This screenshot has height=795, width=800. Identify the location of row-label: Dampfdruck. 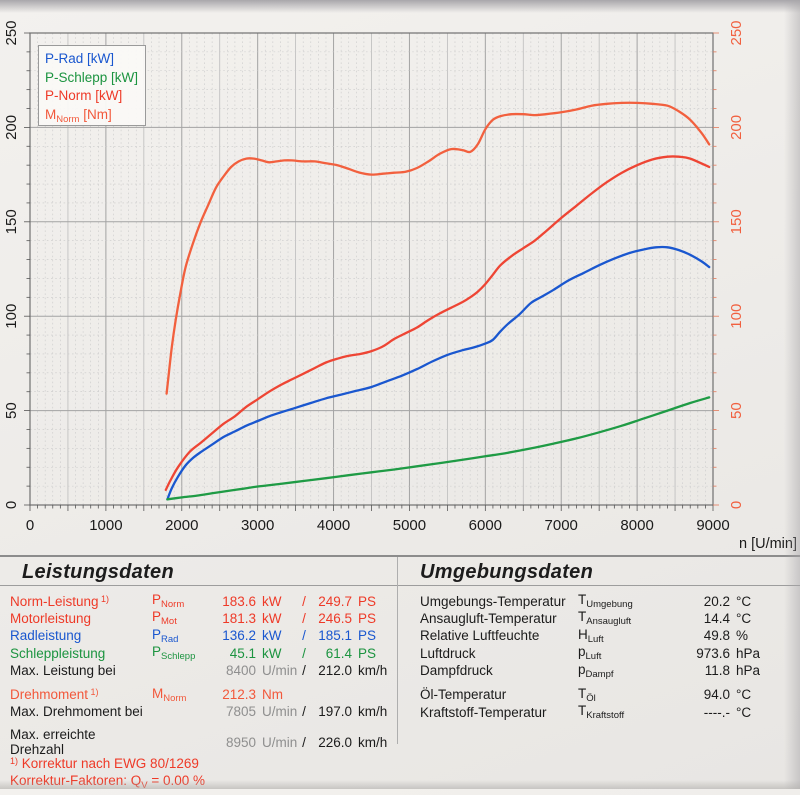
(456, 671).